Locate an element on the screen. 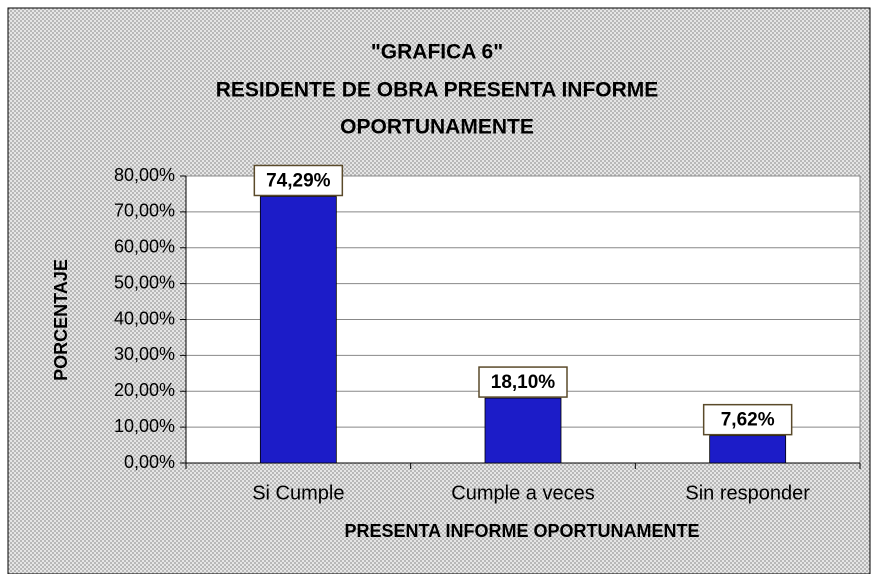 Image resolution: width=875 pixels, height=574 pixels. data-label: 7,62% is located at coordinates (748, 420).